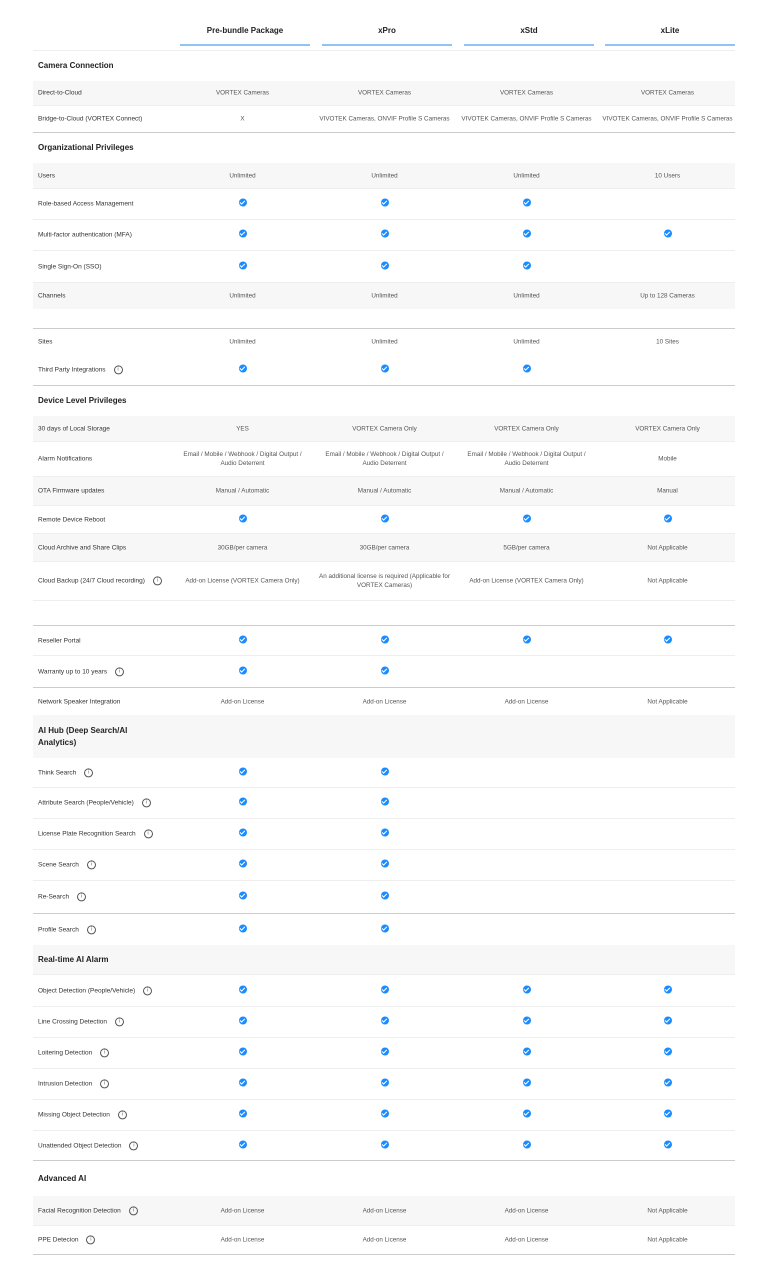 This screenshot has height=1281, width=768. I want to click on plan-value: Add-on License (VORTEX Camera Only), so click(526, 581).